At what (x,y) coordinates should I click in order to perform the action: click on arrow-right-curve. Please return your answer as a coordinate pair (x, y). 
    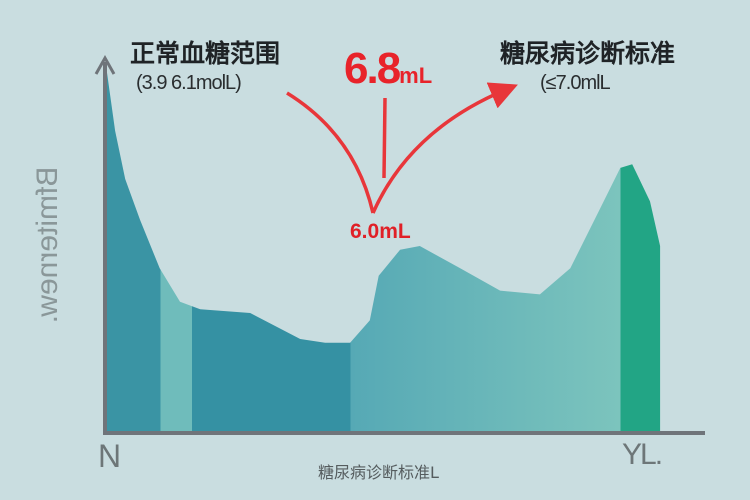
    Looking at the image, I should click on (444, 148).